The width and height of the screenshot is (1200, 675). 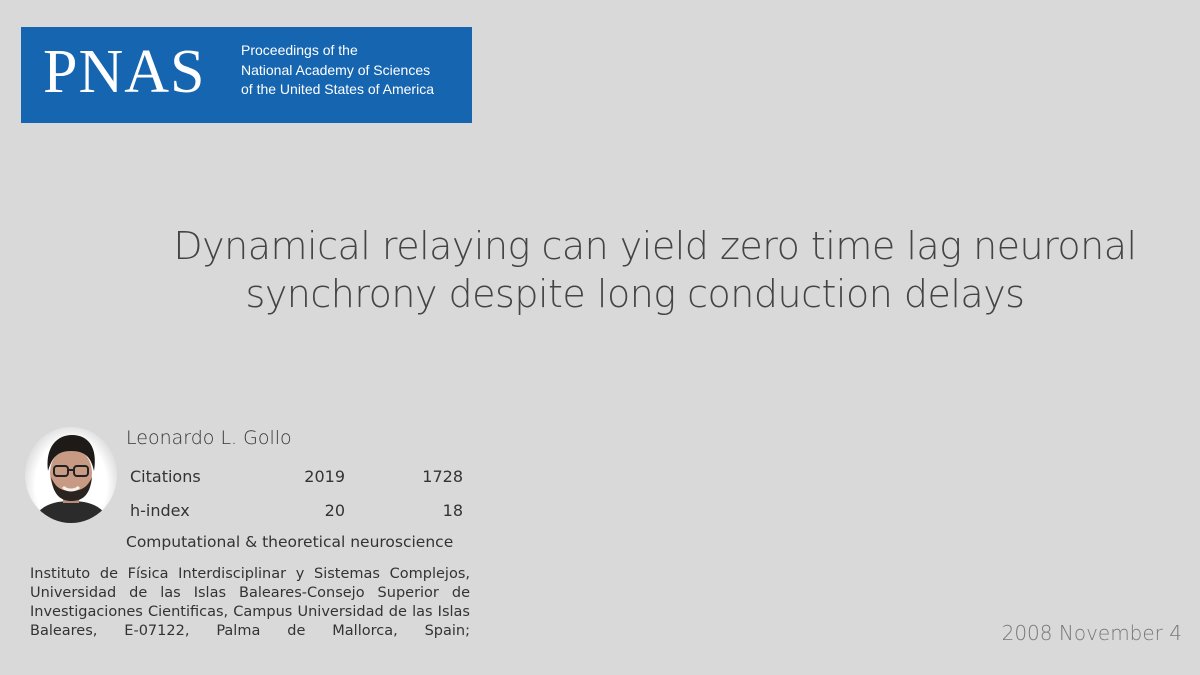 What do you see at coordinates (296, 510) in the screenshot?
I see `metrics-row-h-index: h-index 20 18` at bounding box center [296, 510].